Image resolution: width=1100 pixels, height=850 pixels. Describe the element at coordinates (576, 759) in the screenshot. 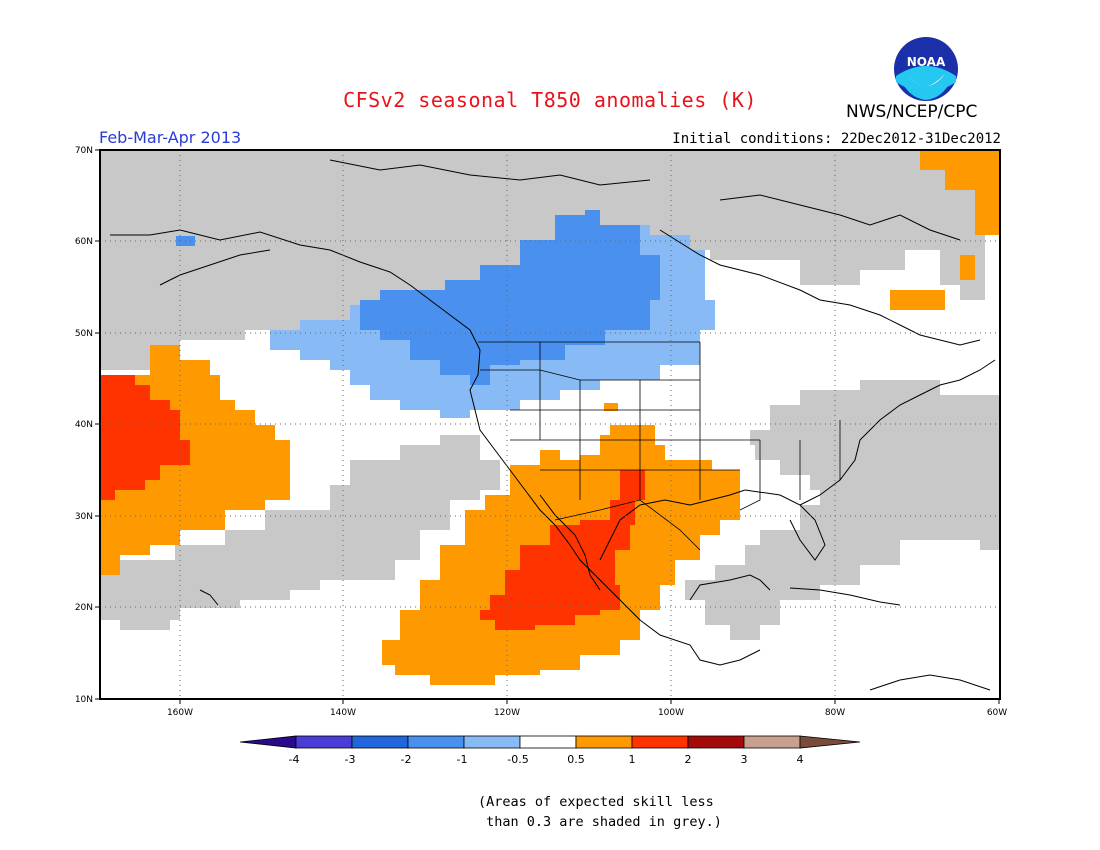

I see `legend-tick-label: 0.5` at that location.